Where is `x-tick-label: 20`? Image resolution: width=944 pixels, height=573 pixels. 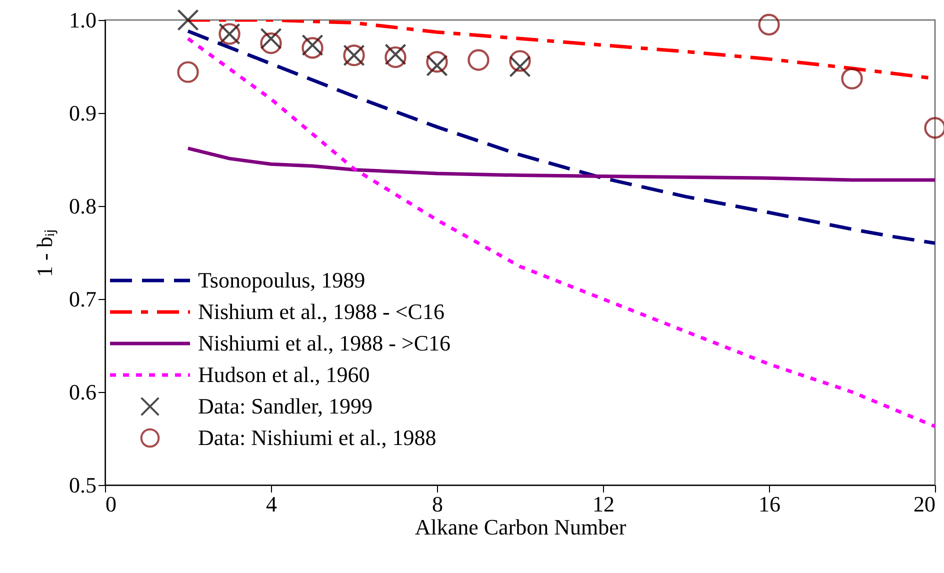 x-tick-label: 20 is located at coordinates (925, 504).